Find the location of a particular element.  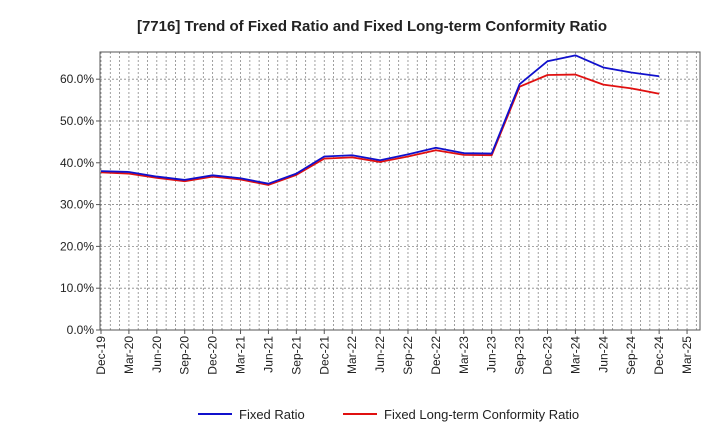

y-axis-ticks: 0.0% 10.0% 20.0% 30.0% 40.0% 50.0% 60.0% is located at coordinates (80, 204).